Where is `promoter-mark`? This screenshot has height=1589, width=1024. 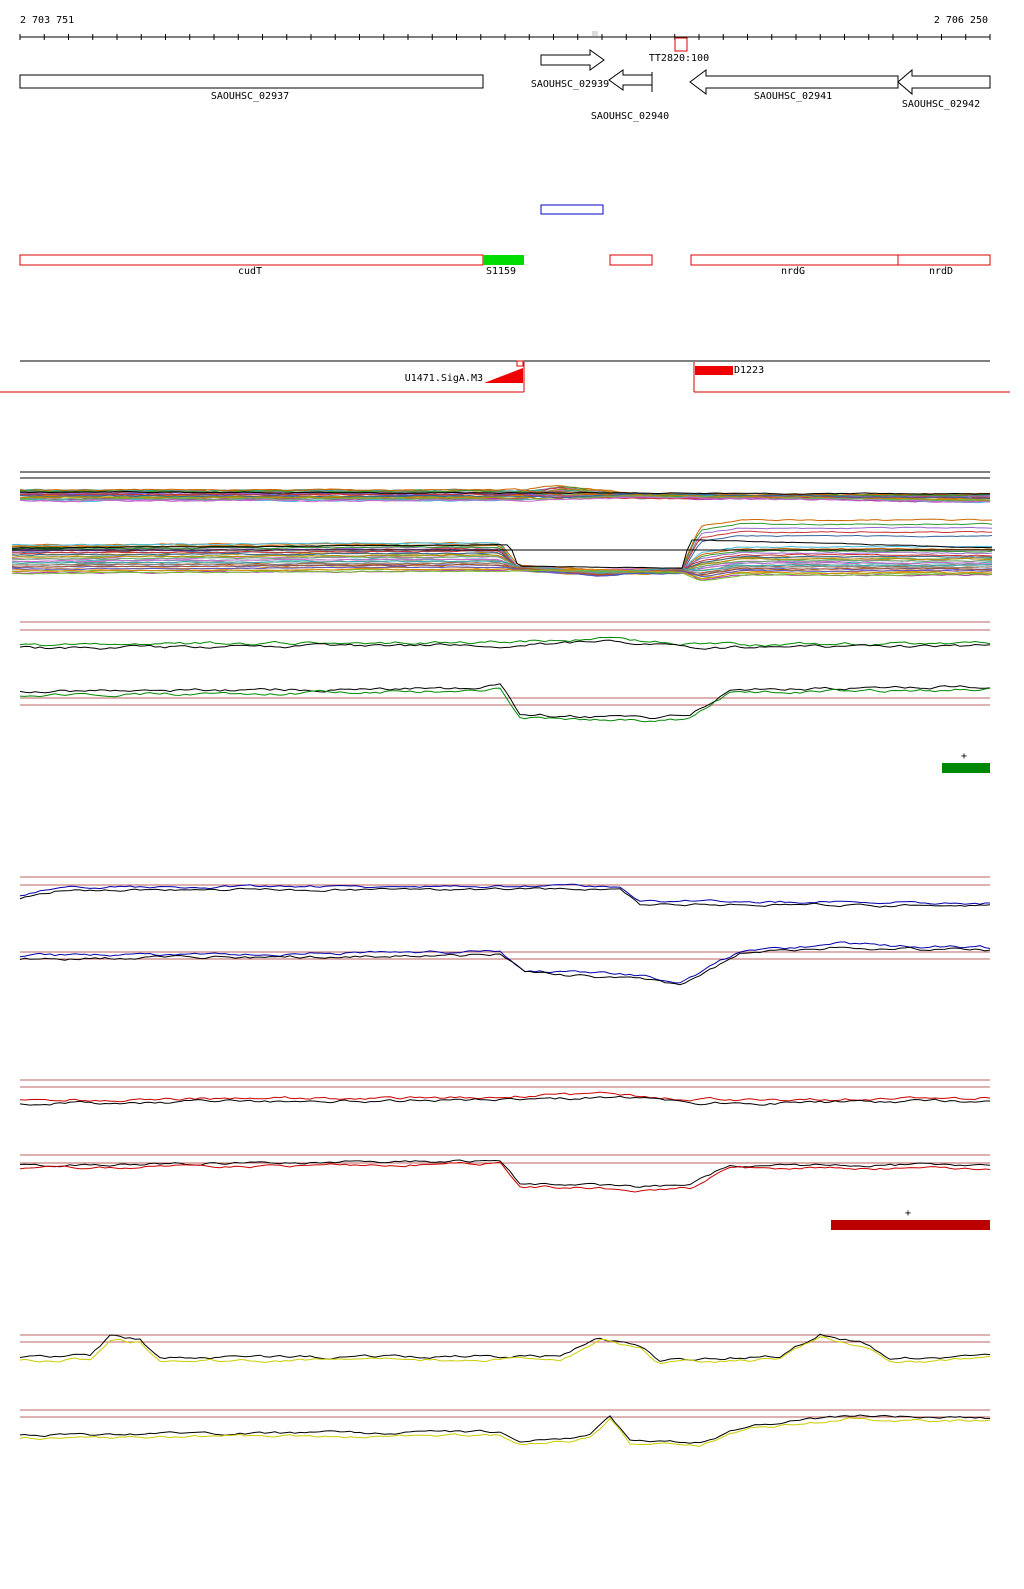
promoter-mark is located at coordinates (520, 363).